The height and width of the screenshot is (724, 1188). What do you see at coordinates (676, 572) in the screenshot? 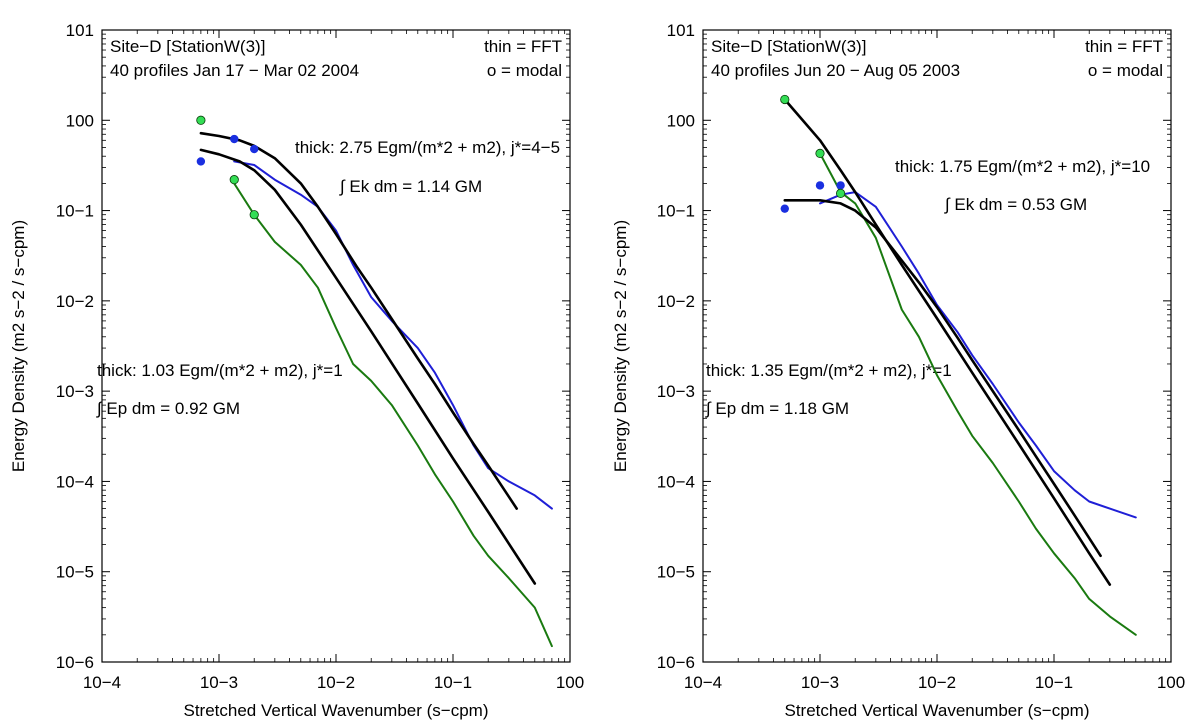
I see `right-y-tick-label: 10−5` at bounding box center [676, 572].